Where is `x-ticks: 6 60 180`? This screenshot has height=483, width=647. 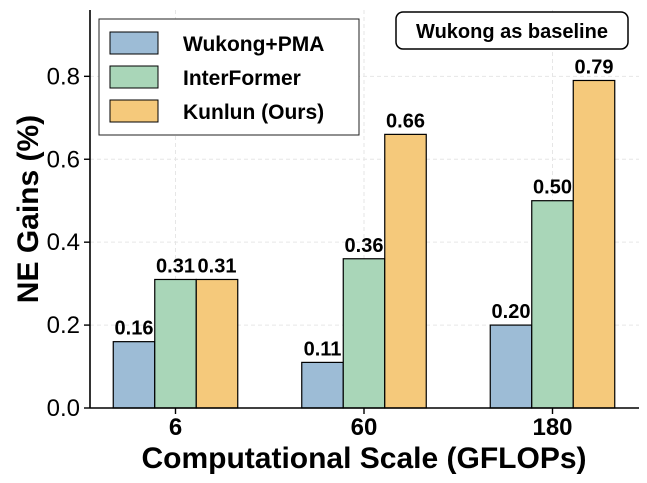 x-ticks: 6 60 180 is located at coordinates (371, 424).